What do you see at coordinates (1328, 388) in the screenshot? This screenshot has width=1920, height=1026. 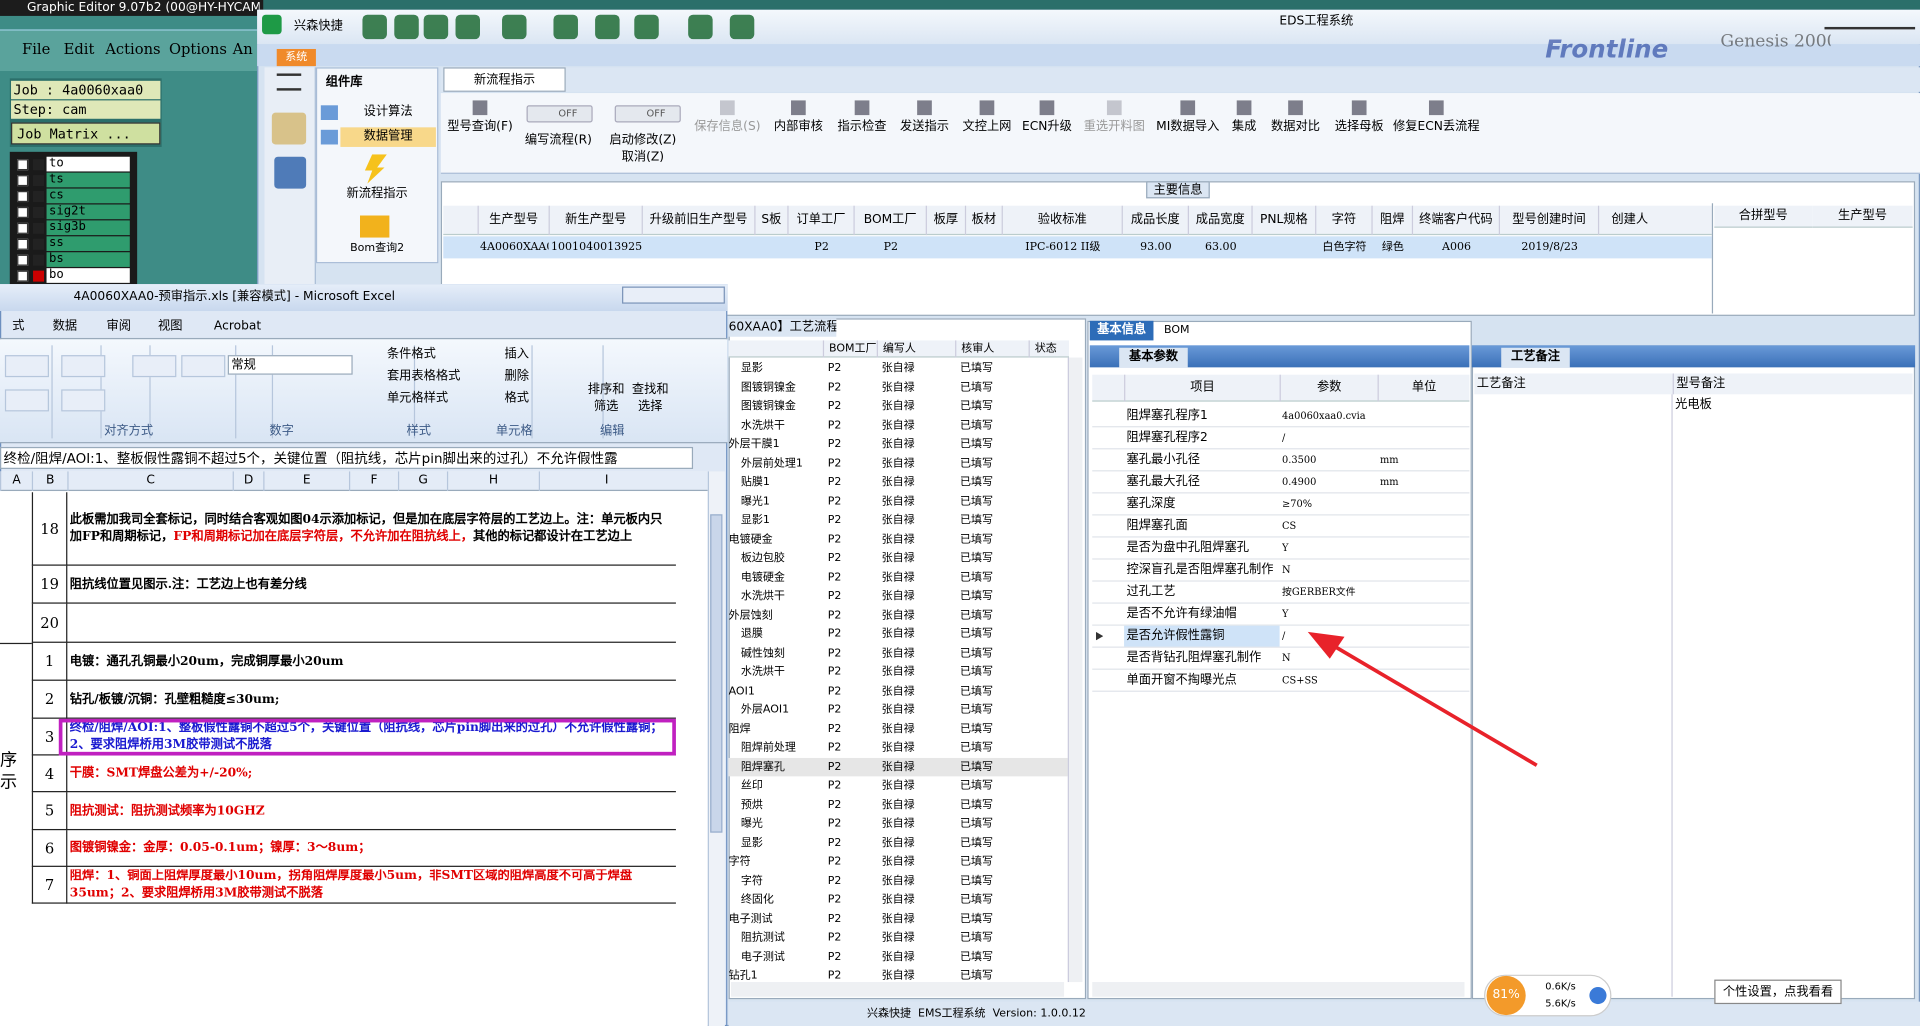 I see `column-header: 参数` at bounding box center [1328, 388].